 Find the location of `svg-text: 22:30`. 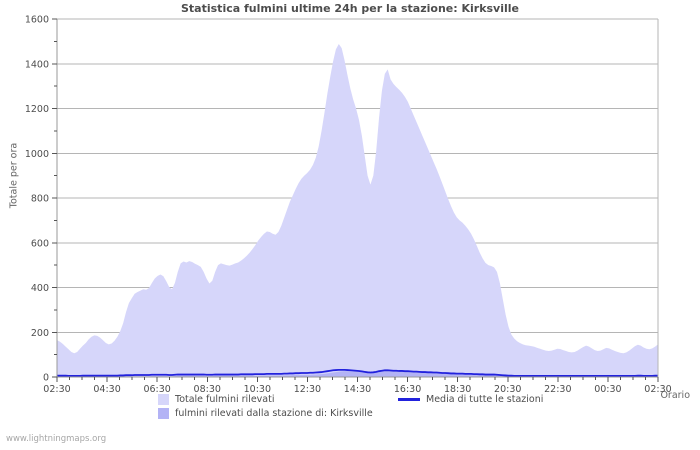

svg-text: 22:30 is located at coordinates (557, 389).